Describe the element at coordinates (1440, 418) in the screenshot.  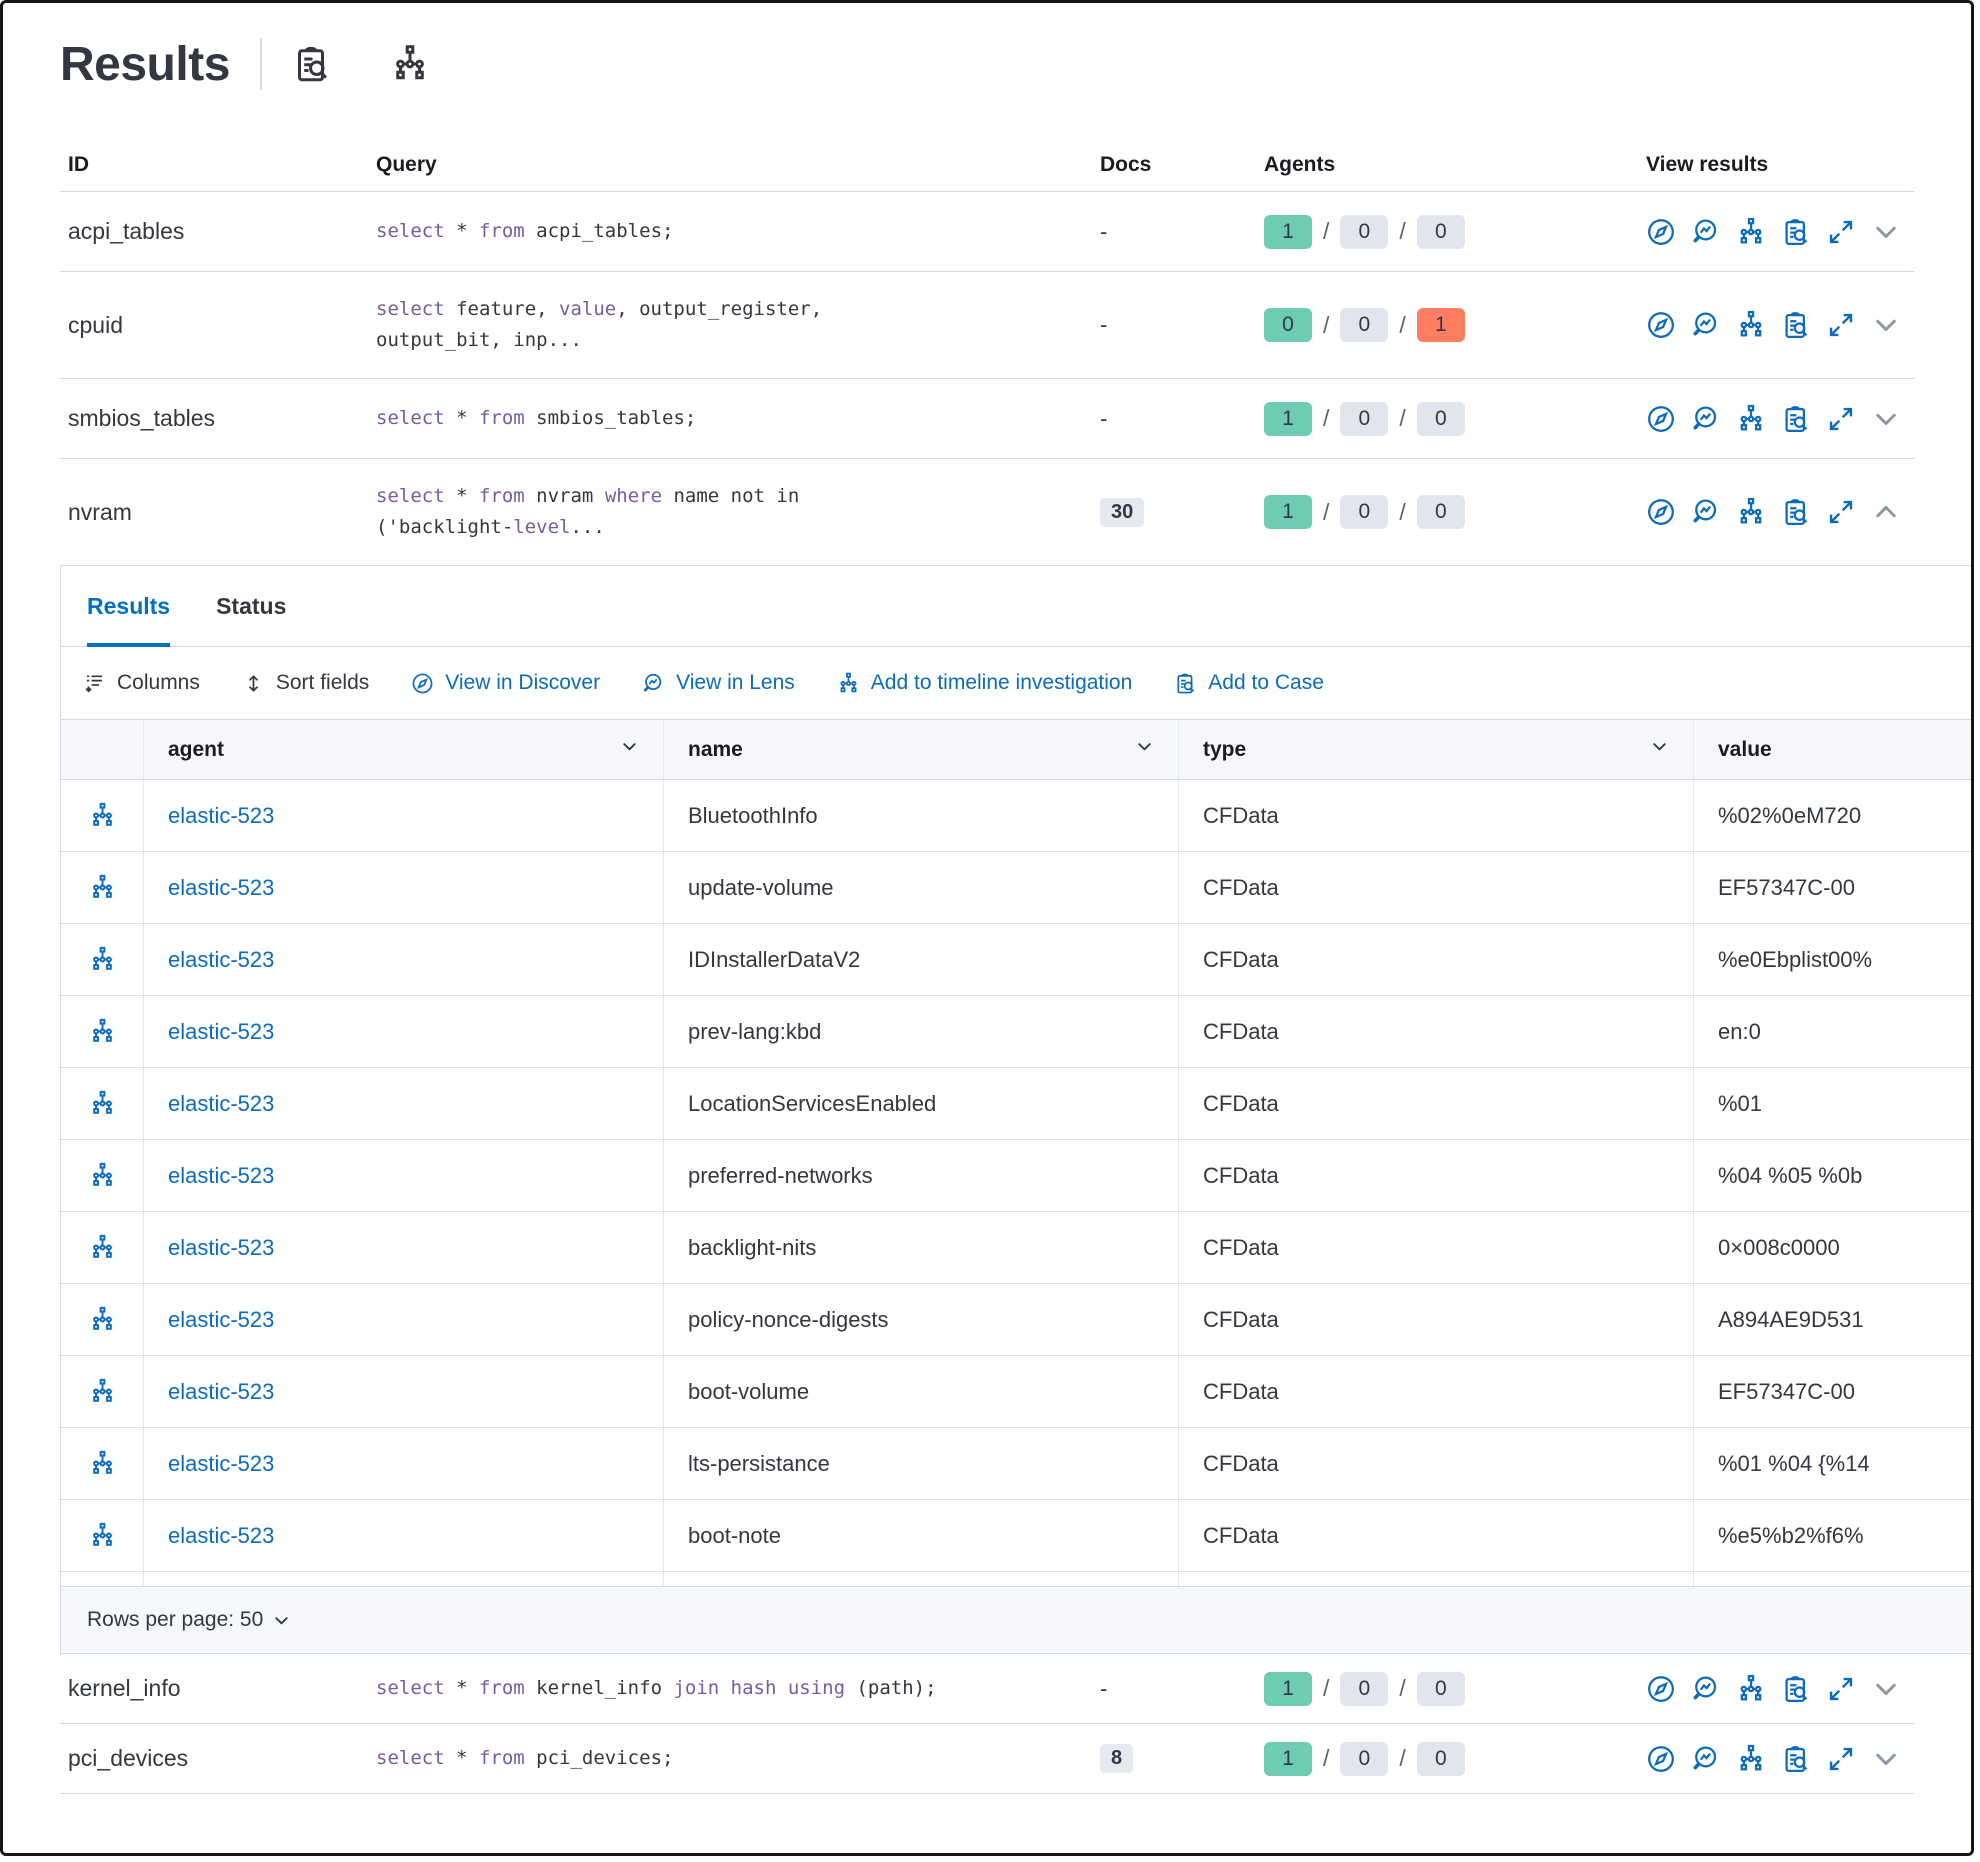
I see `agents-failed-badge: 0` at that location.